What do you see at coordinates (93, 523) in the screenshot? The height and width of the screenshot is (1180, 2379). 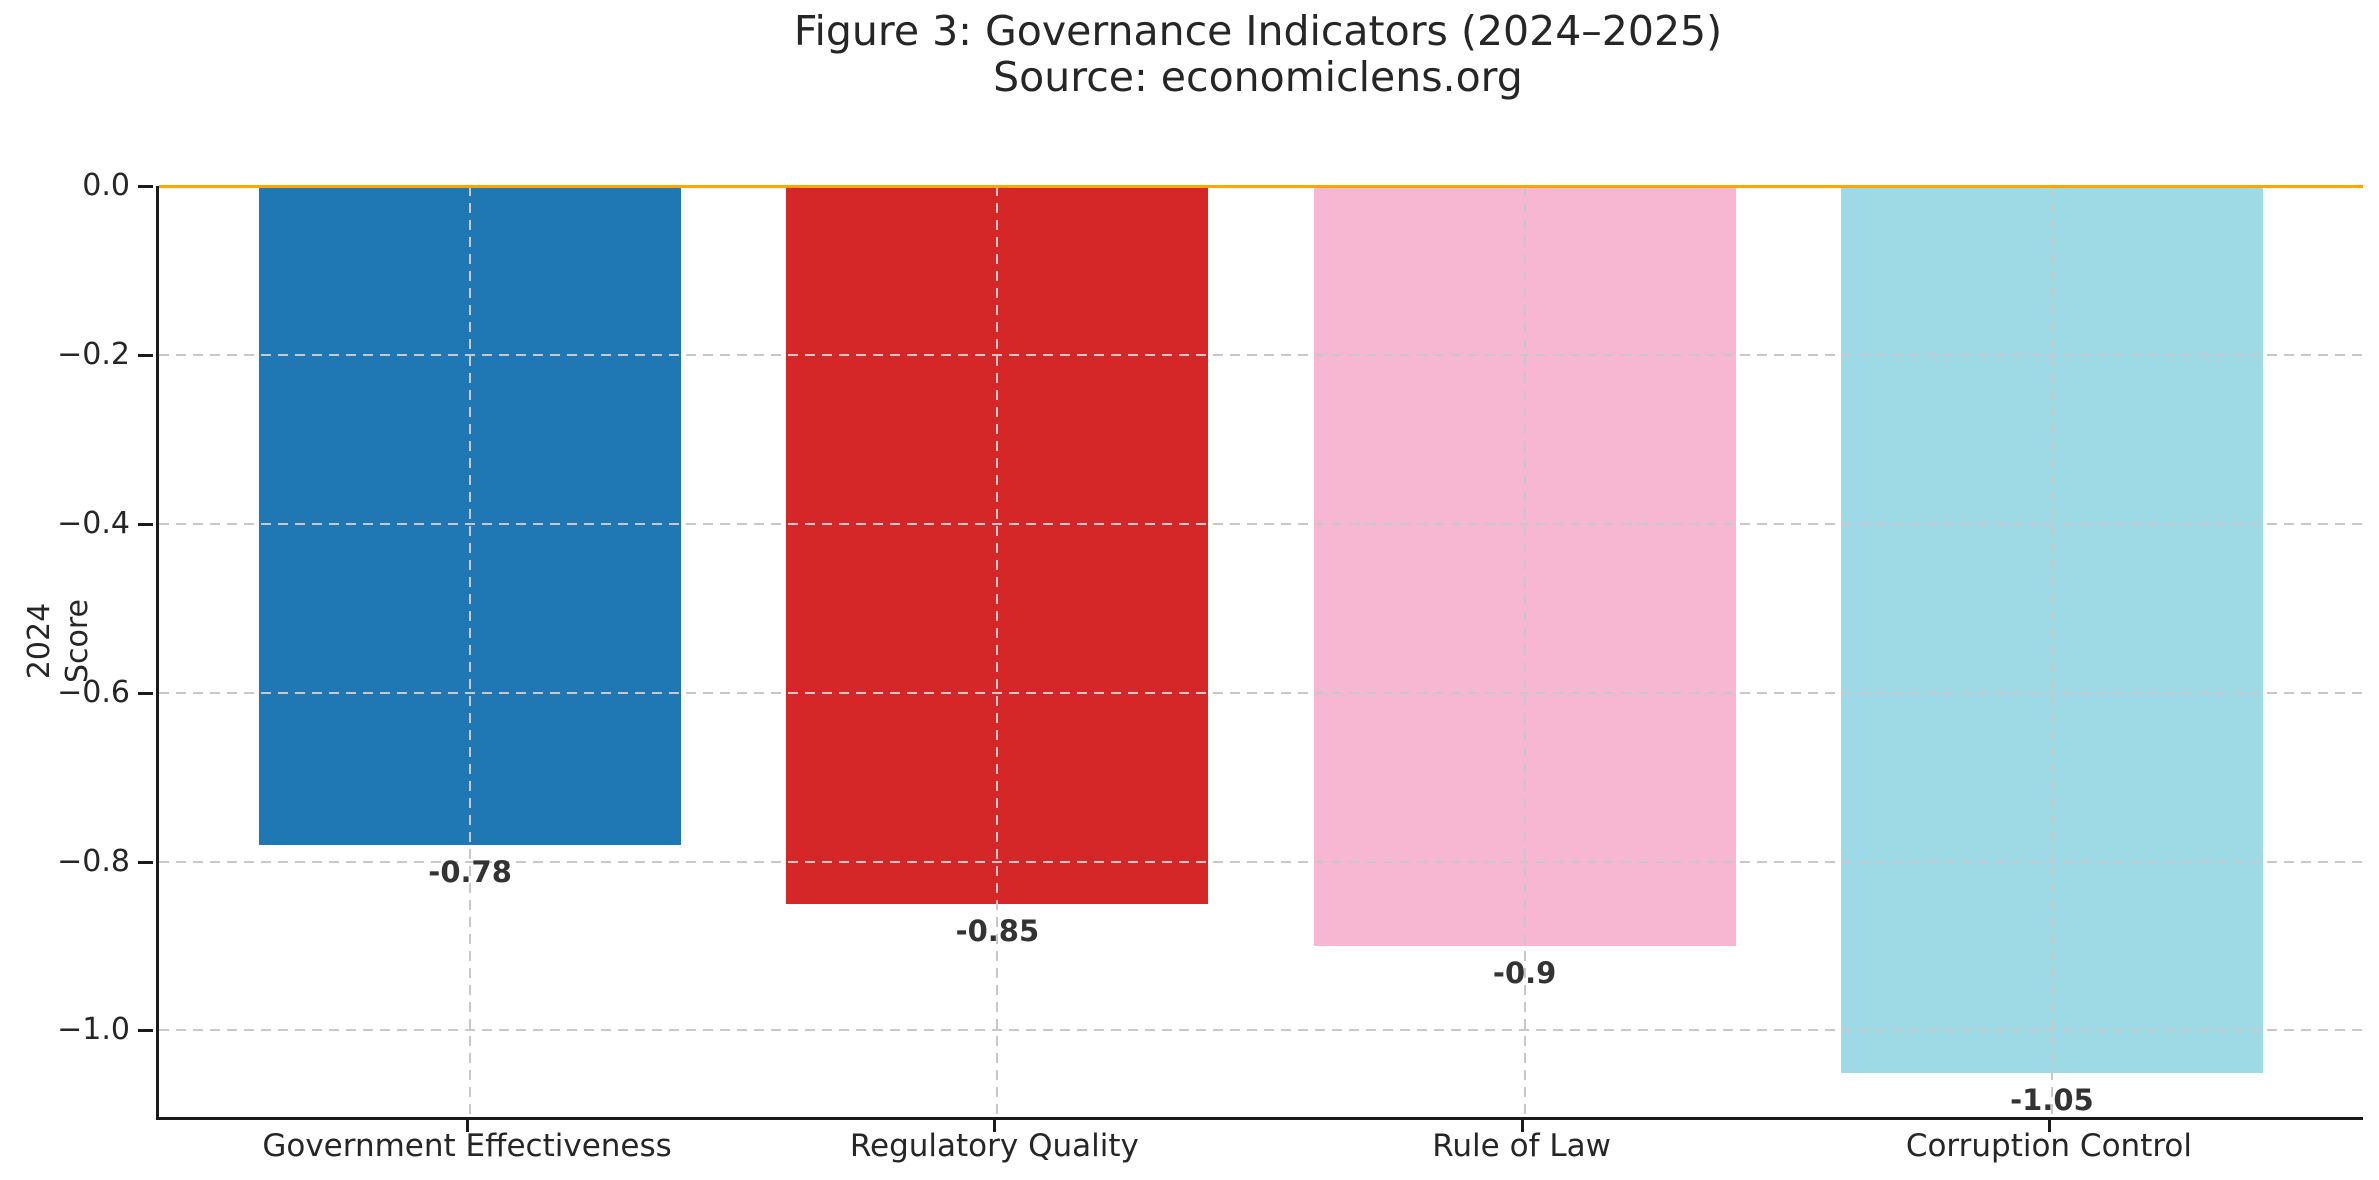 I see `y-tick-label: −0.4` at bounding box center [93, 523].